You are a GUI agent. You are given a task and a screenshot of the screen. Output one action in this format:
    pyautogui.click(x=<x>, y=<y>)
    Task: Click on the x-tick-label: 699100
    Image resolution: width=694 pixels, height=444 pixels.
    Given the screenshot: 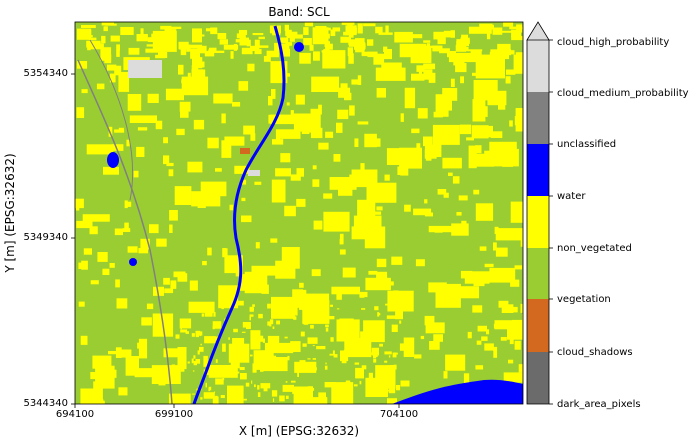 What is the action you would take?
    pyautogui.click(x=174, y=414)
    